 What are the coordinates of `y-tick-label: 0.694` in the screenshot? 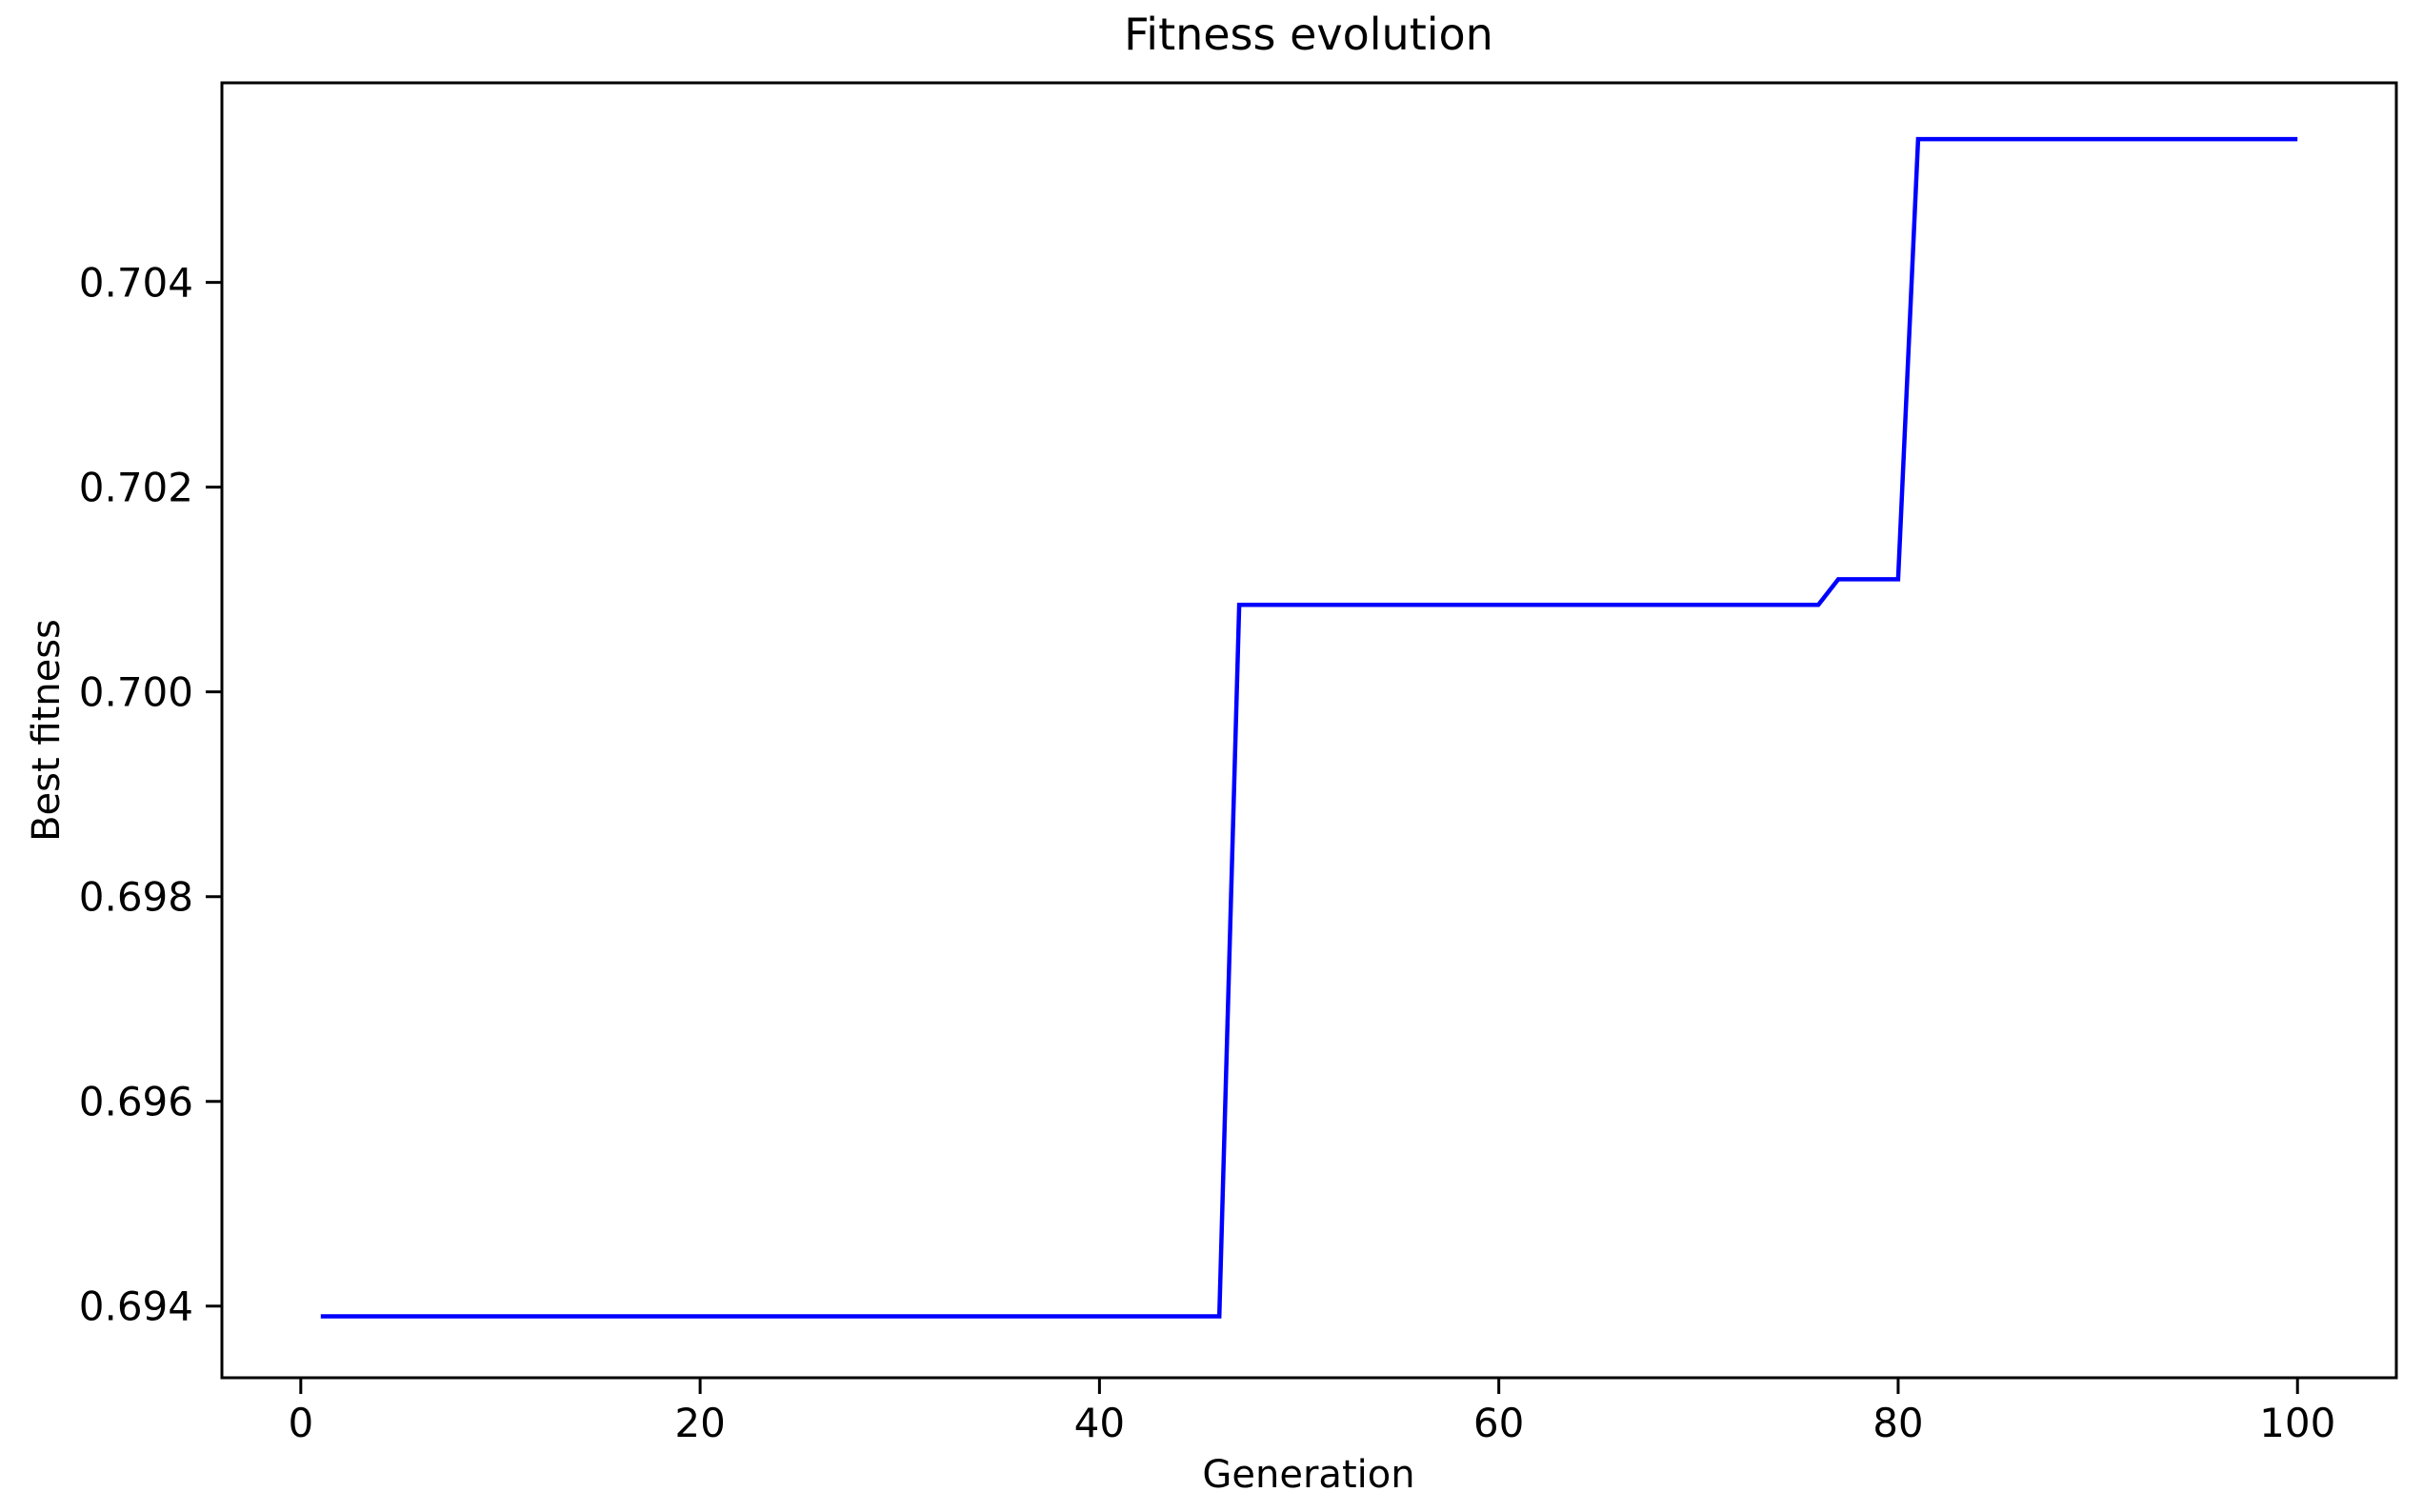 It's located at (136, 1306).